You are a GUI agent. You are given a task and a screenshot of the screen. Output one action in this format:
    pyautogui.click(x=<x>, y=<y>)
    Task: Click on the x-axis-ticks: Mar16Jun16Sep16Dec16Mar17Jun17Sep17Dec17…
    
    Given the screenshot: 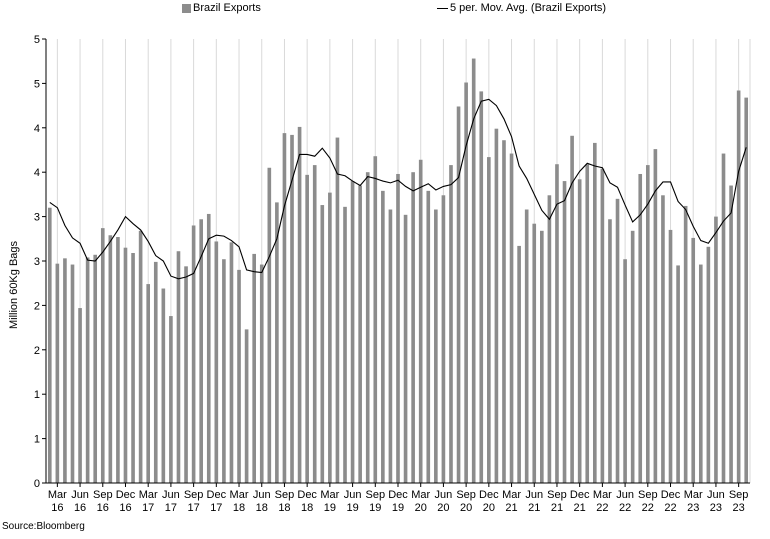 What is the action you would take?
    pyautogui.click(x=398, y=498)
    